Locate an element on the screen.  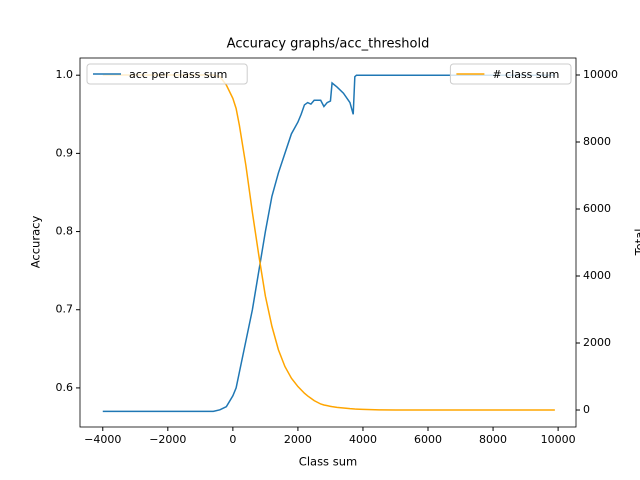
y2-axis-label: Total is located at coordinates (636, 243).